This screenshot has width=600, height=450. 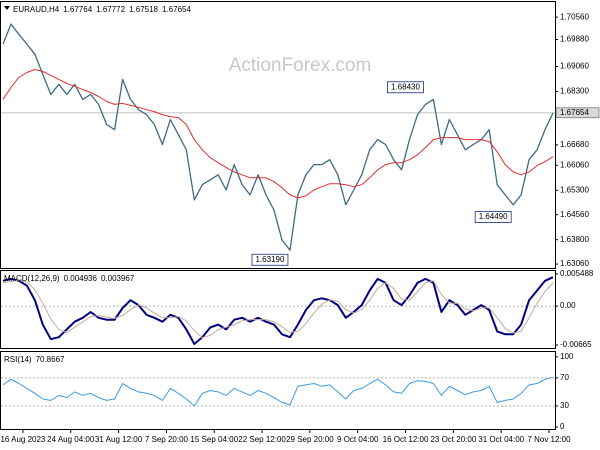 I want to click on panel-title-value: 1.67764, so click(x=77, y=9).